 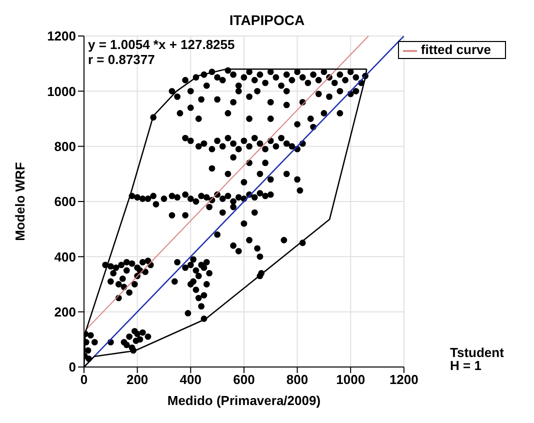 What do you see at coordinates (244, 400) in the screenshot?
I see `x-axis-title: Medido (Primavera/2009)` at bounding box center [244, 400].